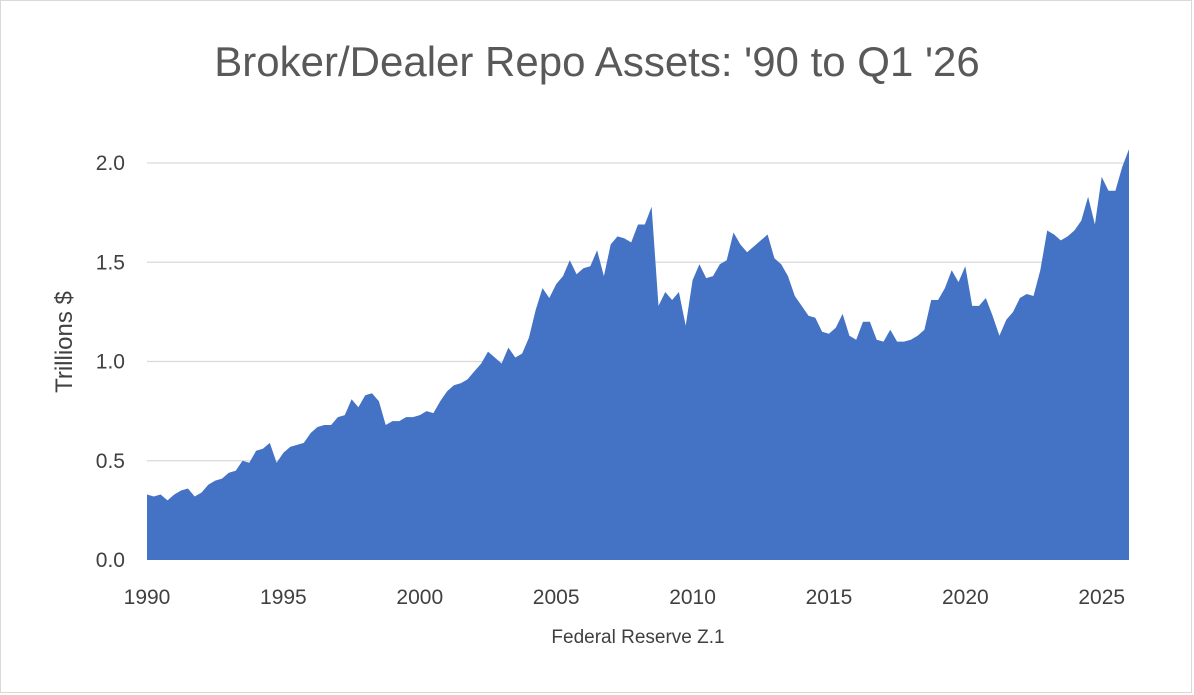  I want to click on x-tick-label: 2015, so click(829, 597).